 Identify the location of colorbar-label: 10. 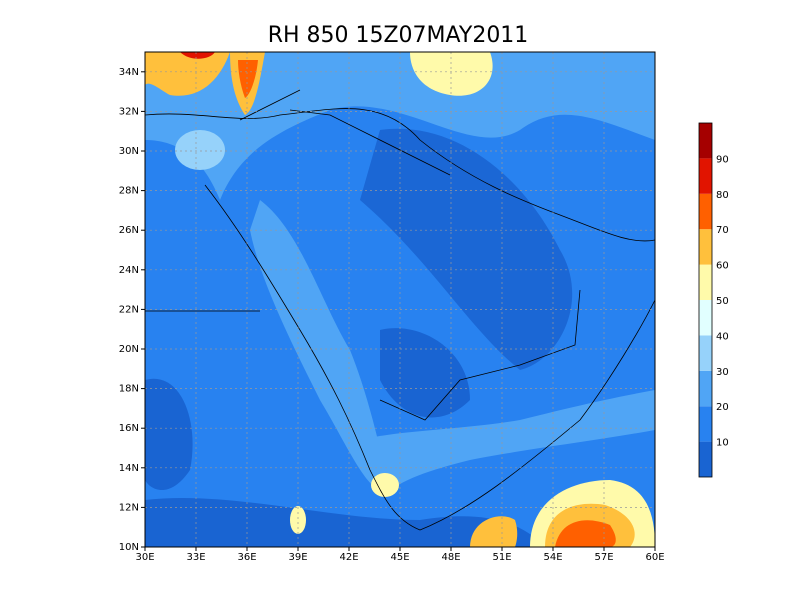
(722, 443).